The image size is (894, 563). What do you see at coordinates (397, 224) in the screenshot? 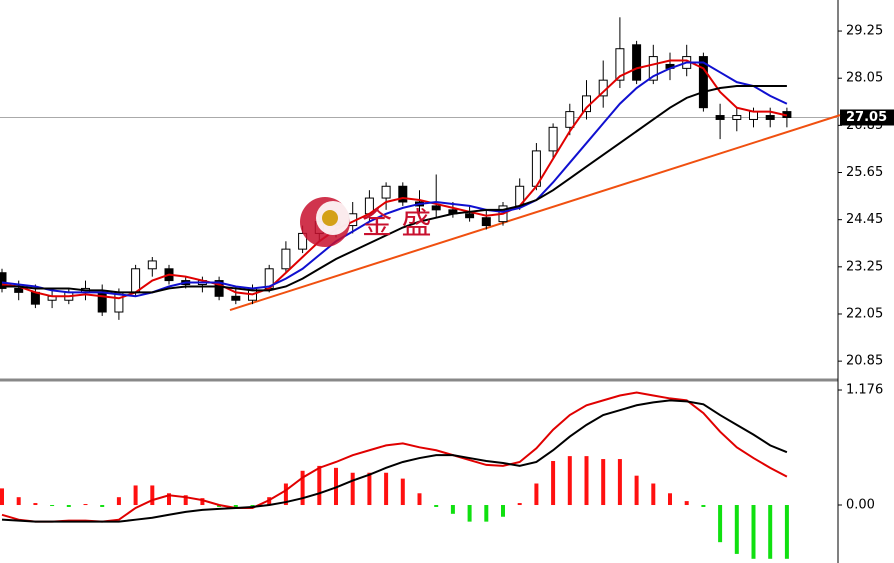
I see `watermark-text: 金 盛` at bounding box center [397, 224].